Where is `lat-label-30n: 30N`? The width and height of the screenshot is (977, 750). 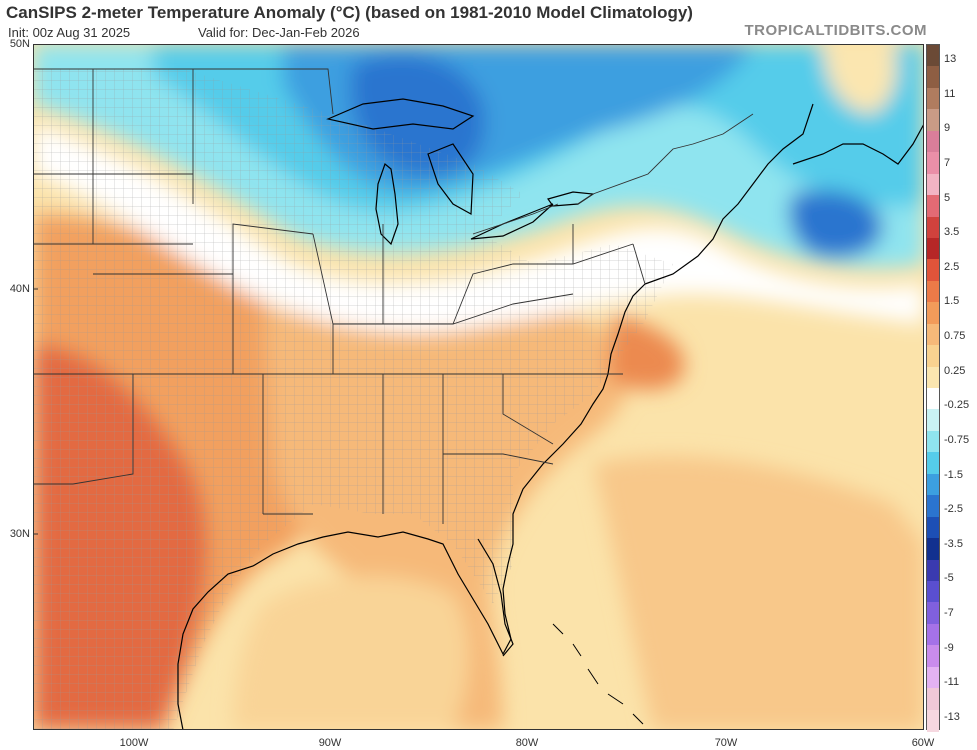 lat-label-30n: 30N is located at coordinates (19, 534).